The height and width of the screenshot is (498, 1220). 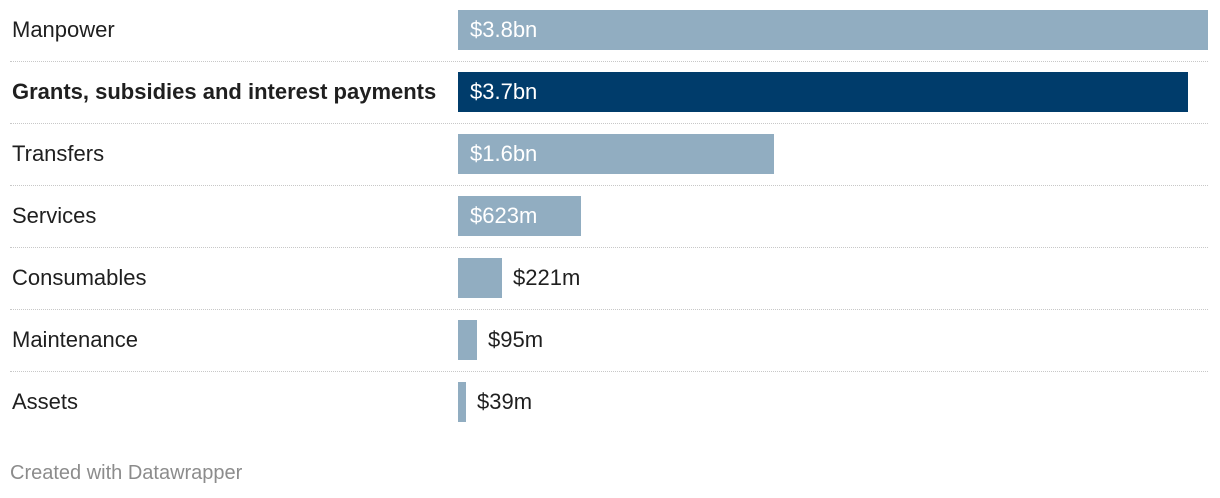 I want to click on value-label: $1.6bn, so click(x=504, y=153).